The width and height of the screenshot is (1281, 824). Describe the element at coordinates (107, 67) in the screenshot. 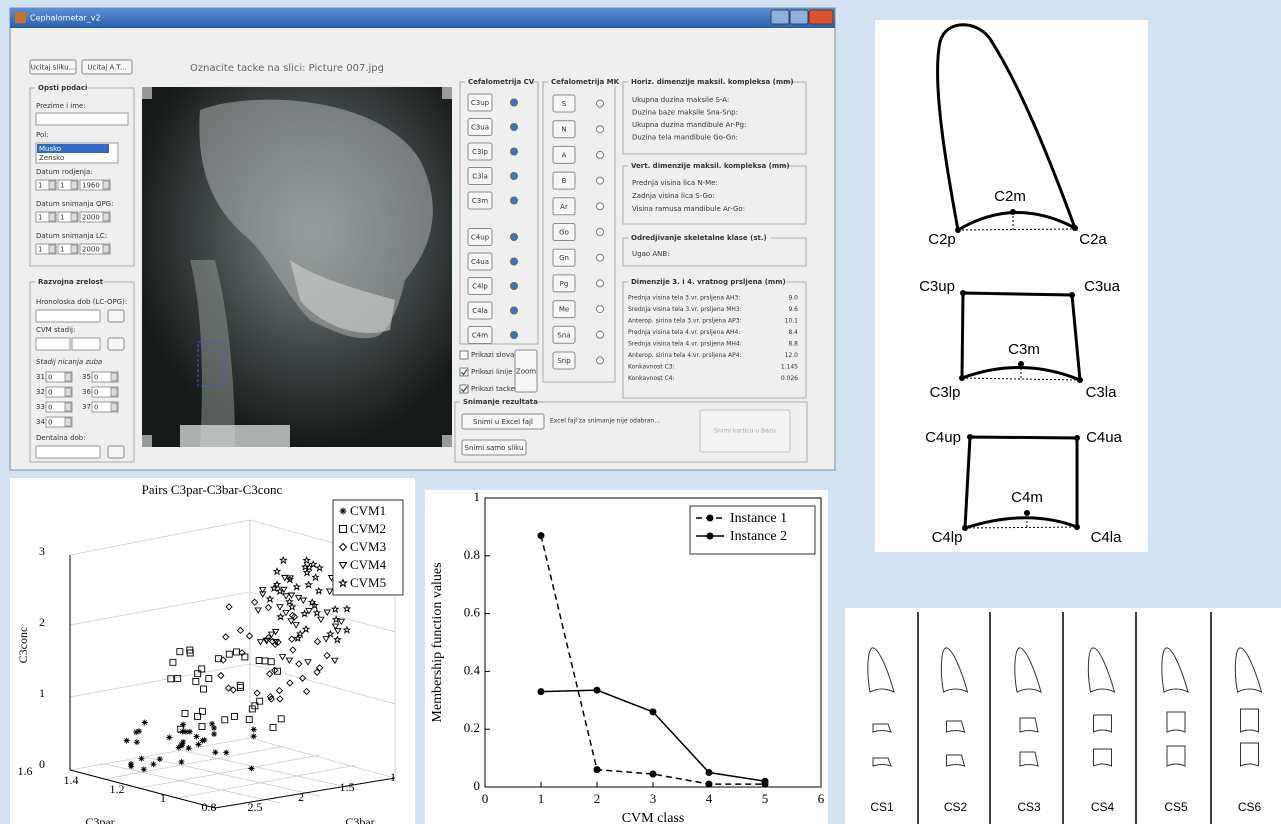

I see `load-points-button` at that location.